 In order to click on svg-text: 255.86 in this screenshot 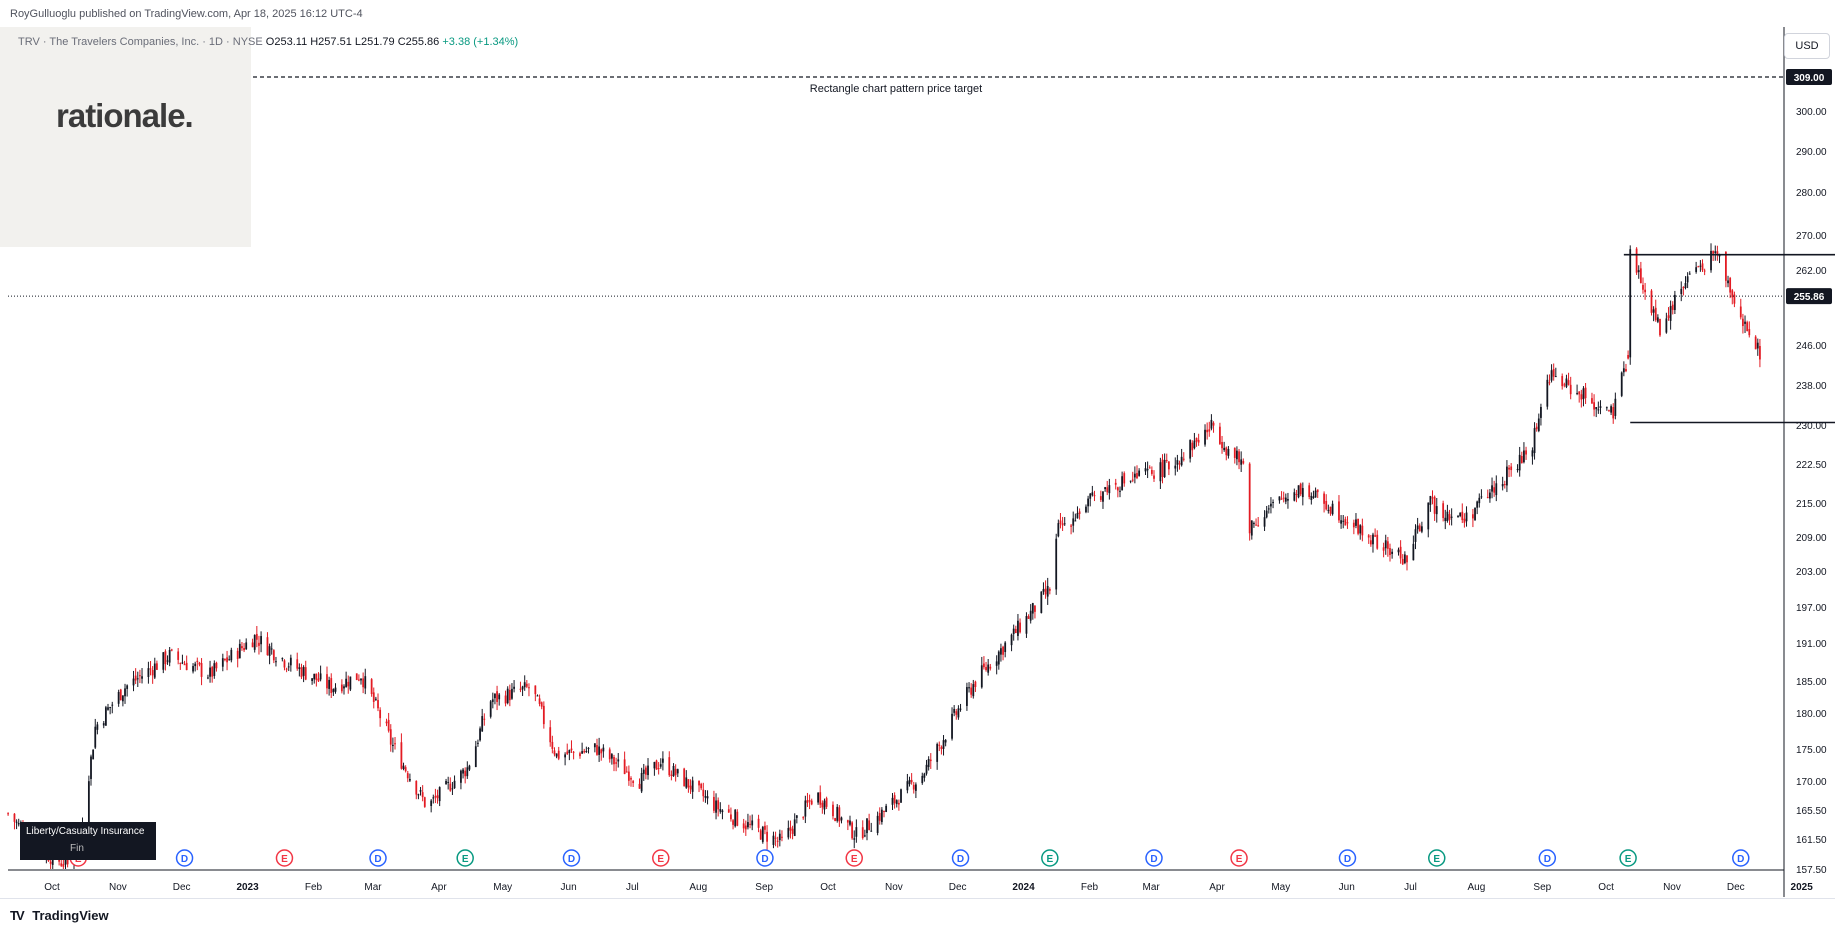, I will do `click(1809, 297)`.